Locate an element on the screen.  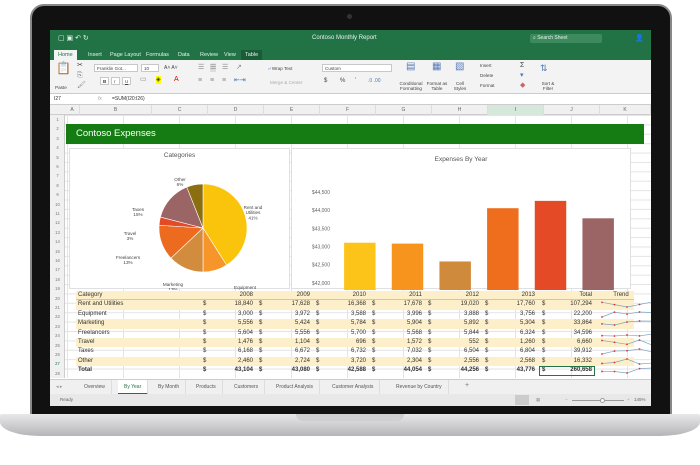
column-header-c: C is located at coordinates (180, 110).